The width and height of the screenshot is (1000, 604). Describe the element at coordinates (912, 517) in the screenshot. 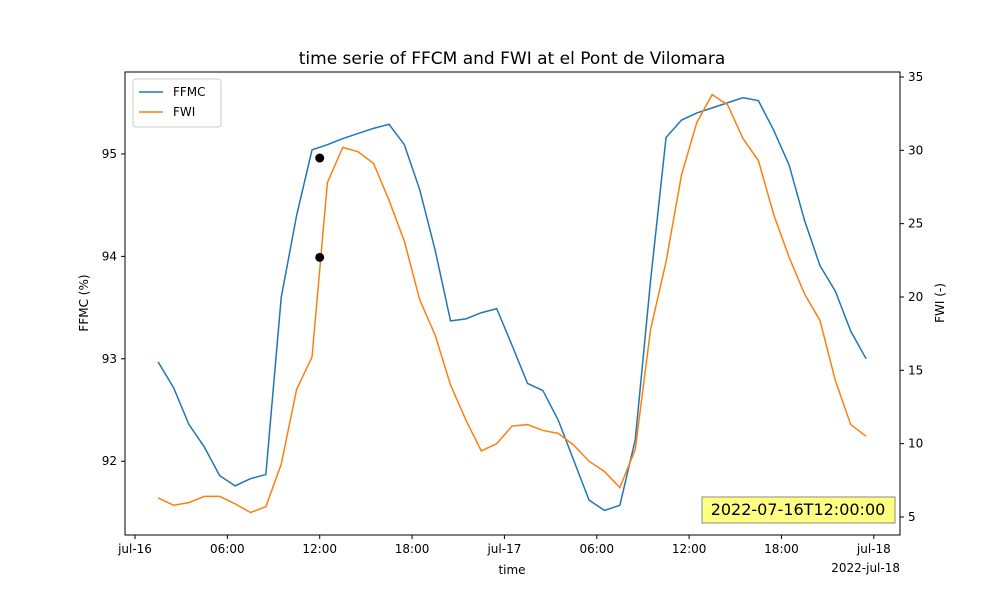

I see `y2-tick-label: 5` at that location.